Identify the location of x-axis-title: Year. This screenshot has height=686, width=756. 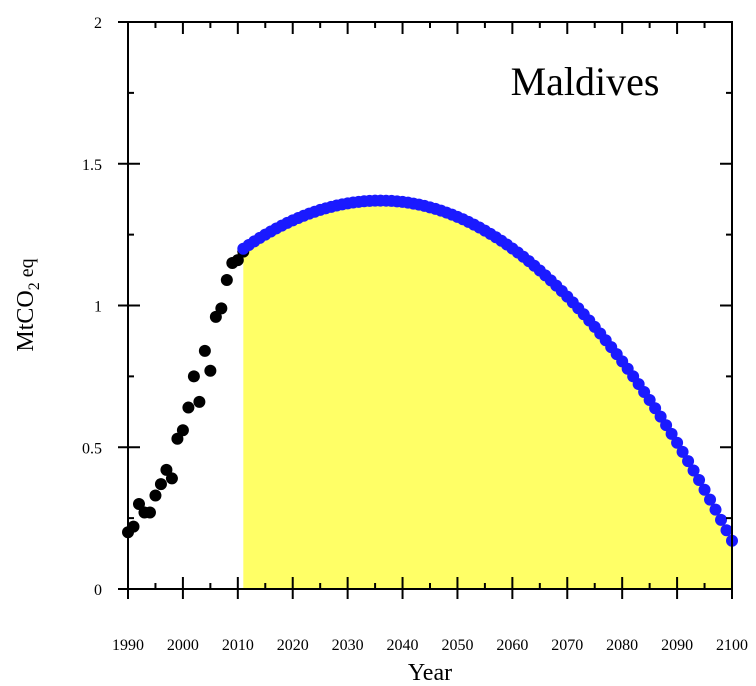
(430, 673).